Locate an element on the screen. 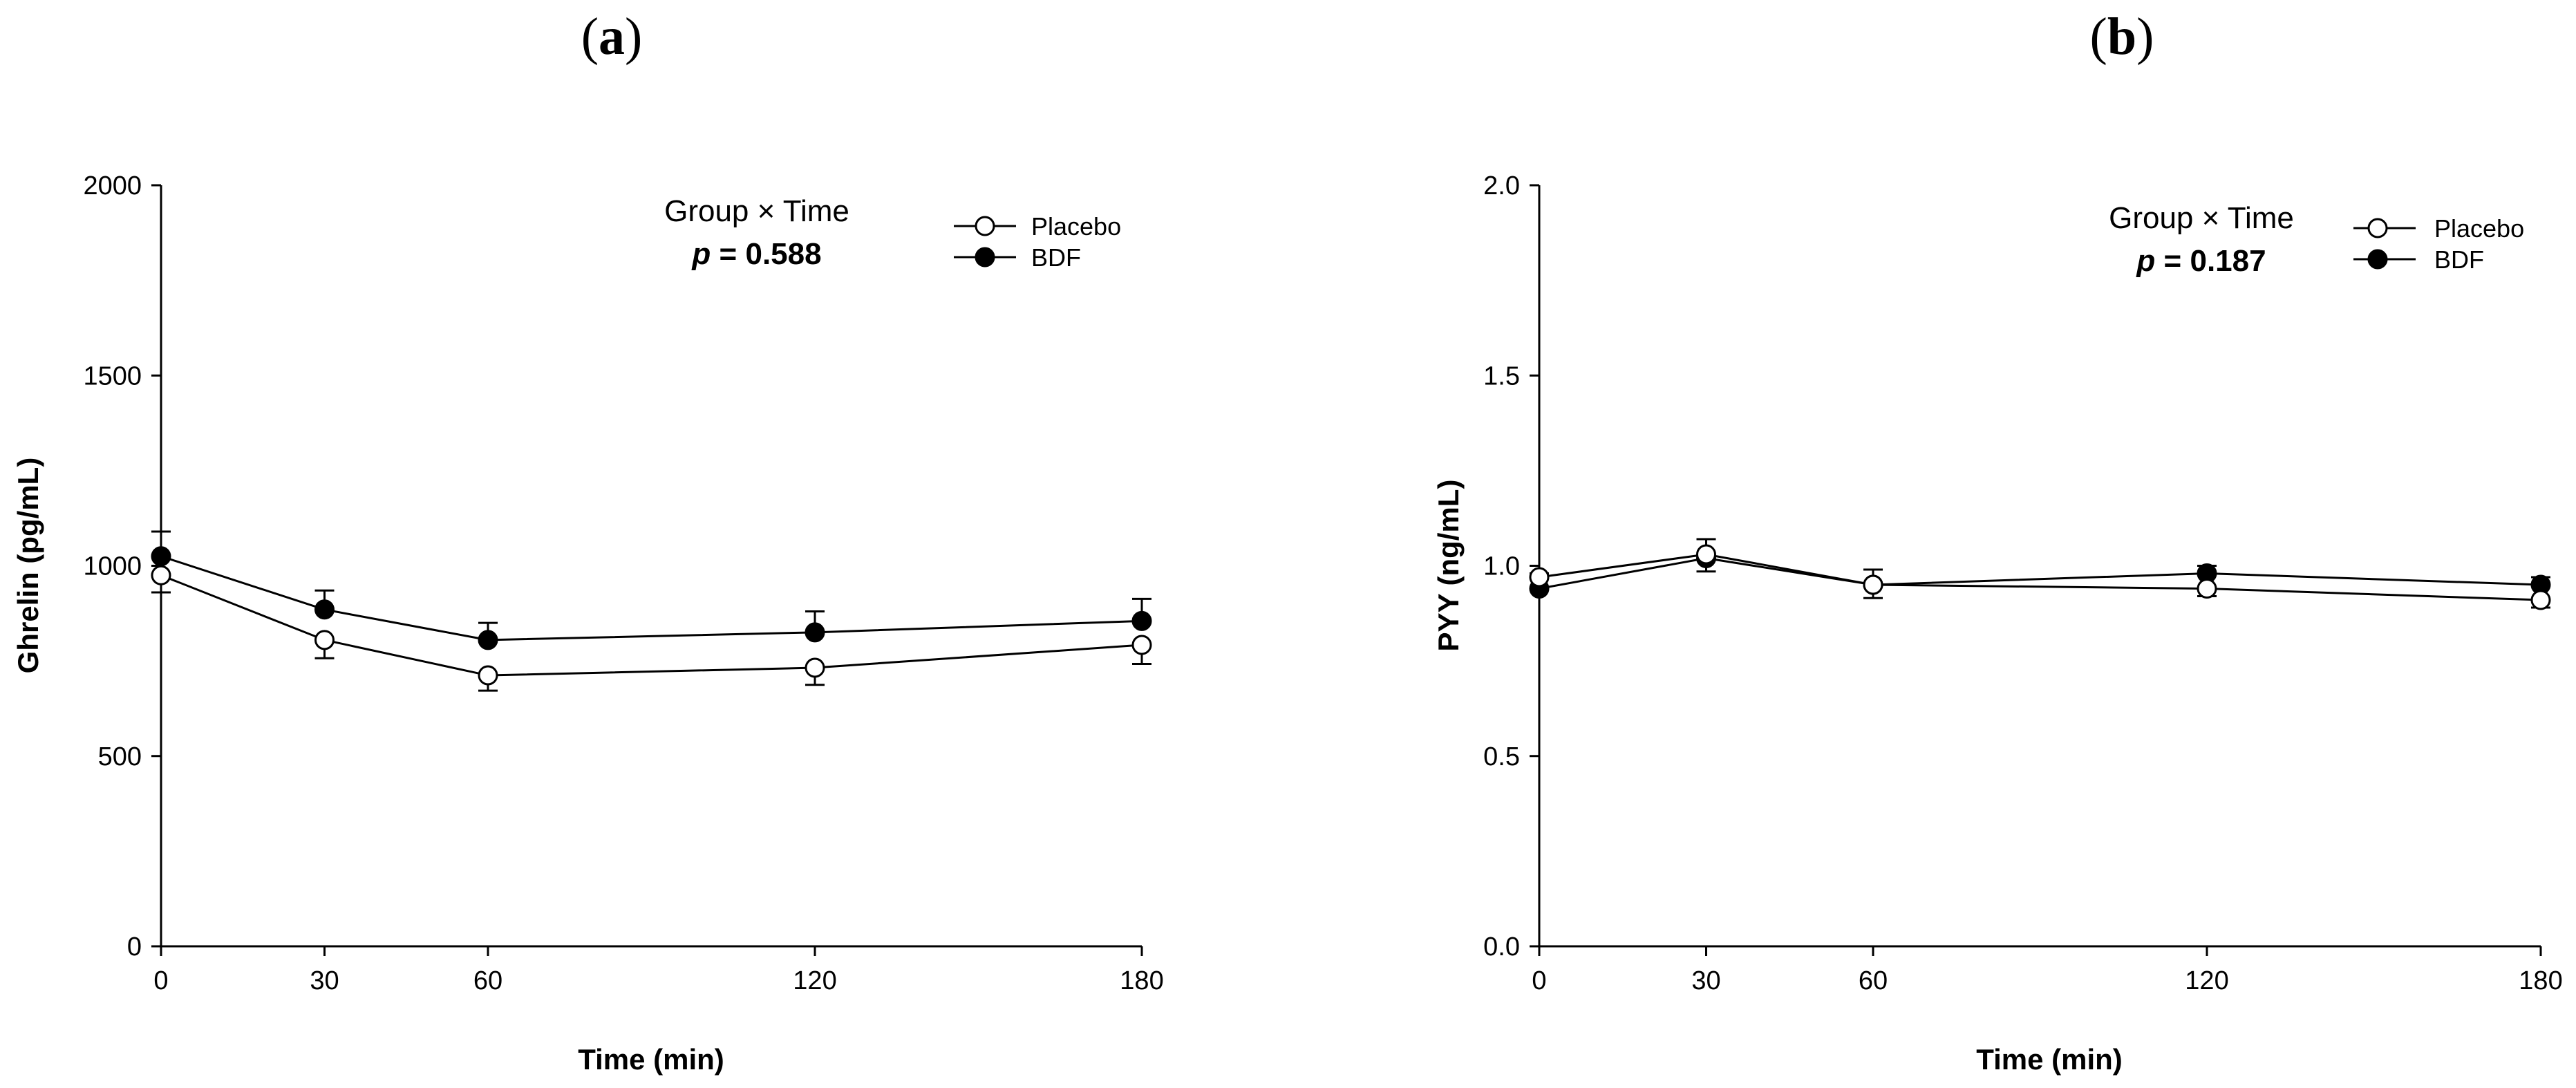 The image size is (2576, 1088). x-tick-label-a-0: 0 is located at coordinates (160, 981).